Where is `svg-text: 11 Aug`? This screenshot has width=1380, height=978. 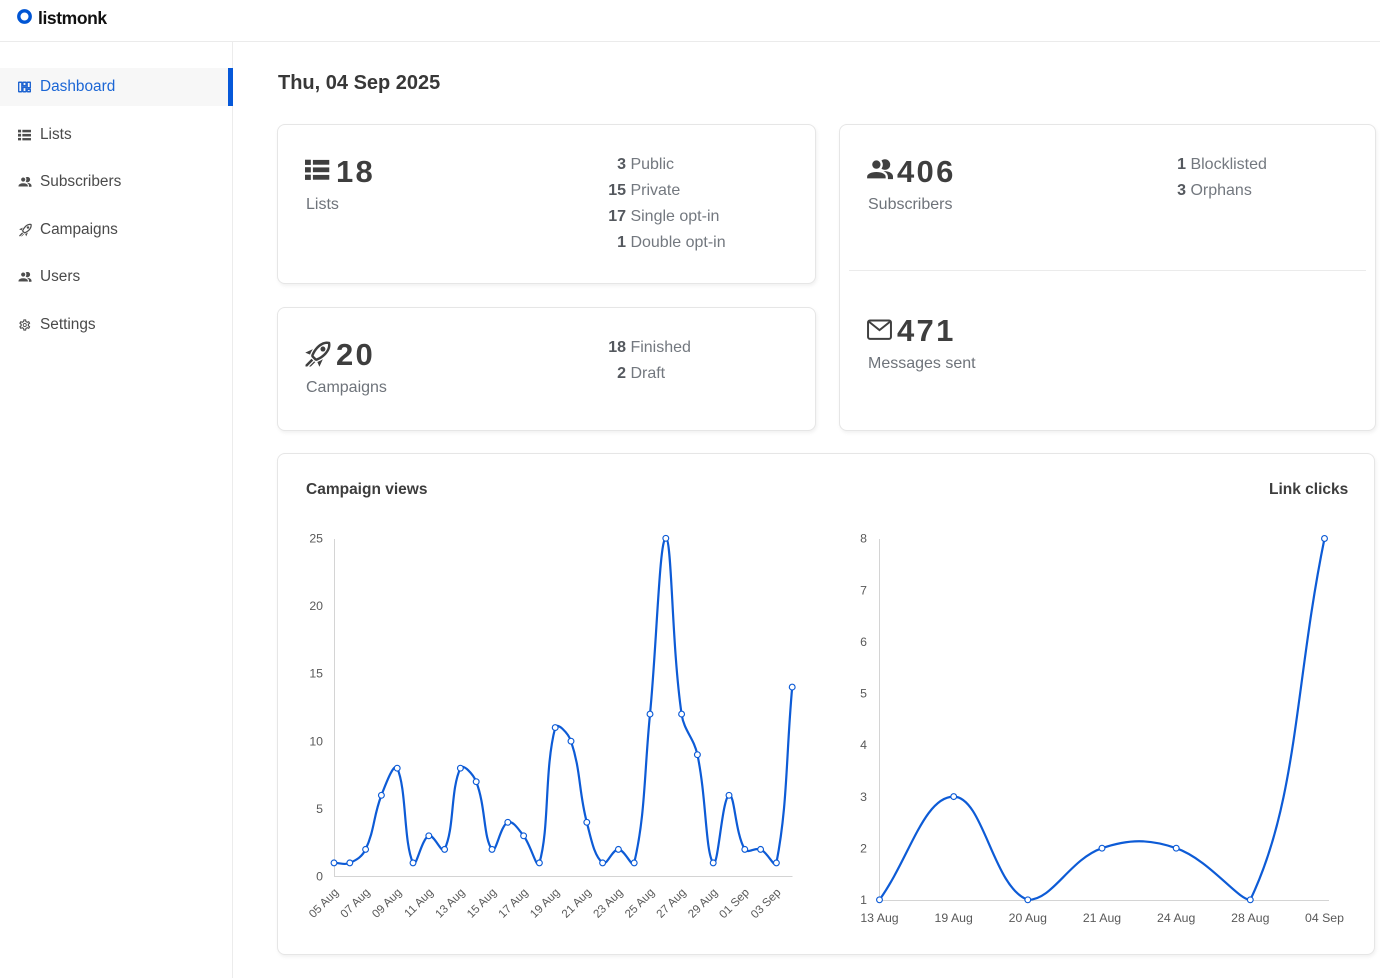 svg-text: 11 Aug is located at coordinates (419, 903).